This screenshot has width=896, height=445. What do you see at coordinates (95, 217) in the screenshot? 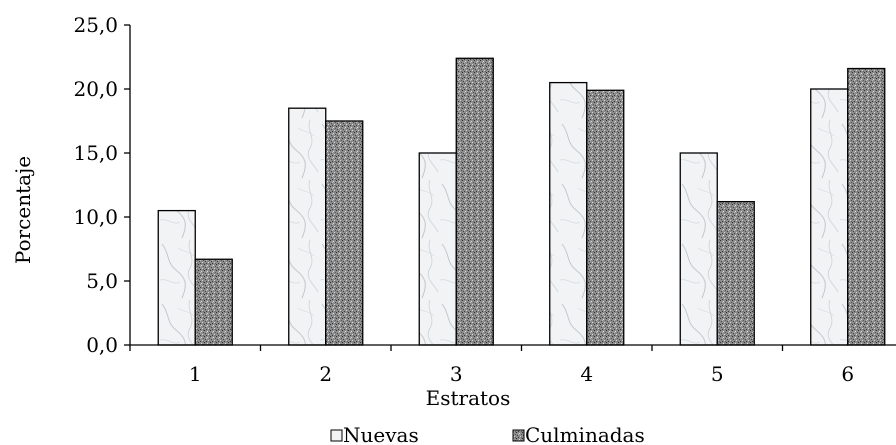
I see `y-tick-label: 10,0` at bounding box center [95, 217].